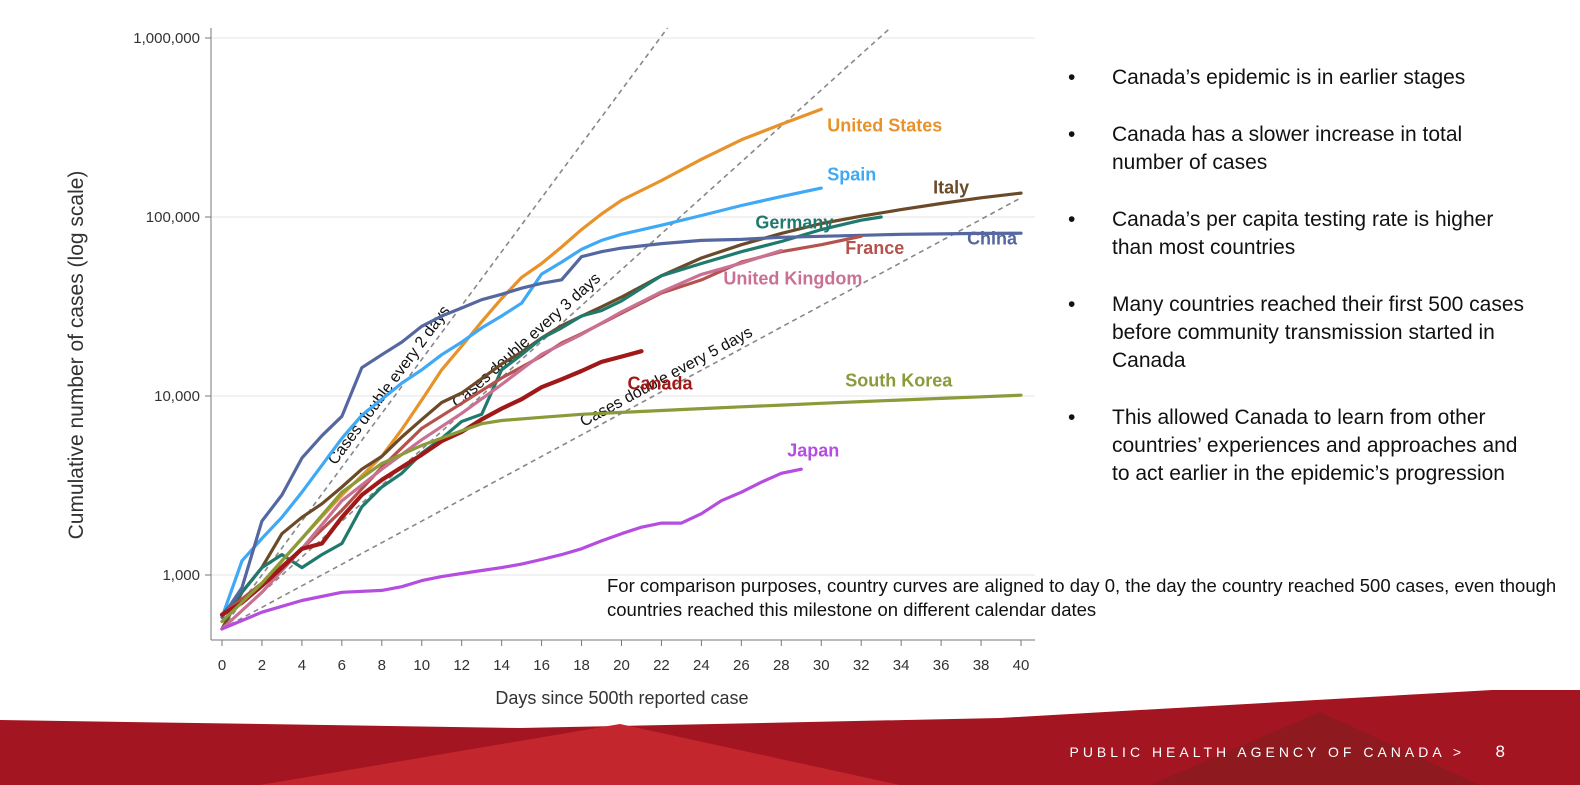 The image size is (1580, 785). Describe the element at coordinates (1267, 752) in the screenshot. I see `agency-name: PUBLIC HEALTH AGENCY OF CANADA >` at that location.